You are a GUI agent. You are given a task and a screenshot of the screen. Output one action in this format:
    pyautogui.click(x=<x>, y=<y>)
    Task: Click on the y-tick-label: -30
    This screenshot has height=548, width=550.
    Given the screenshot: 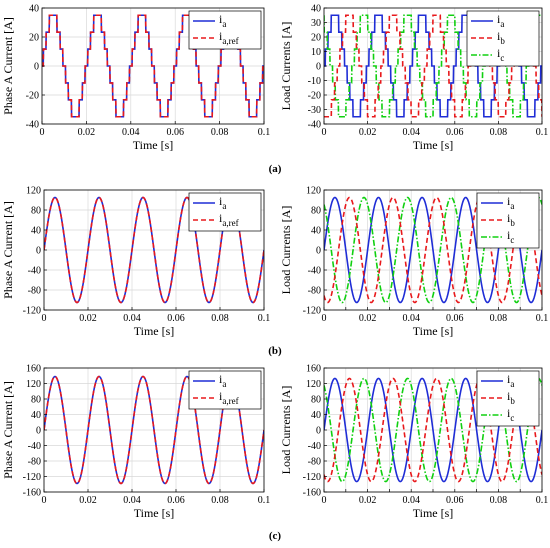 What is the action you would take?
    pyautogui.click(x=314, y=110)
    